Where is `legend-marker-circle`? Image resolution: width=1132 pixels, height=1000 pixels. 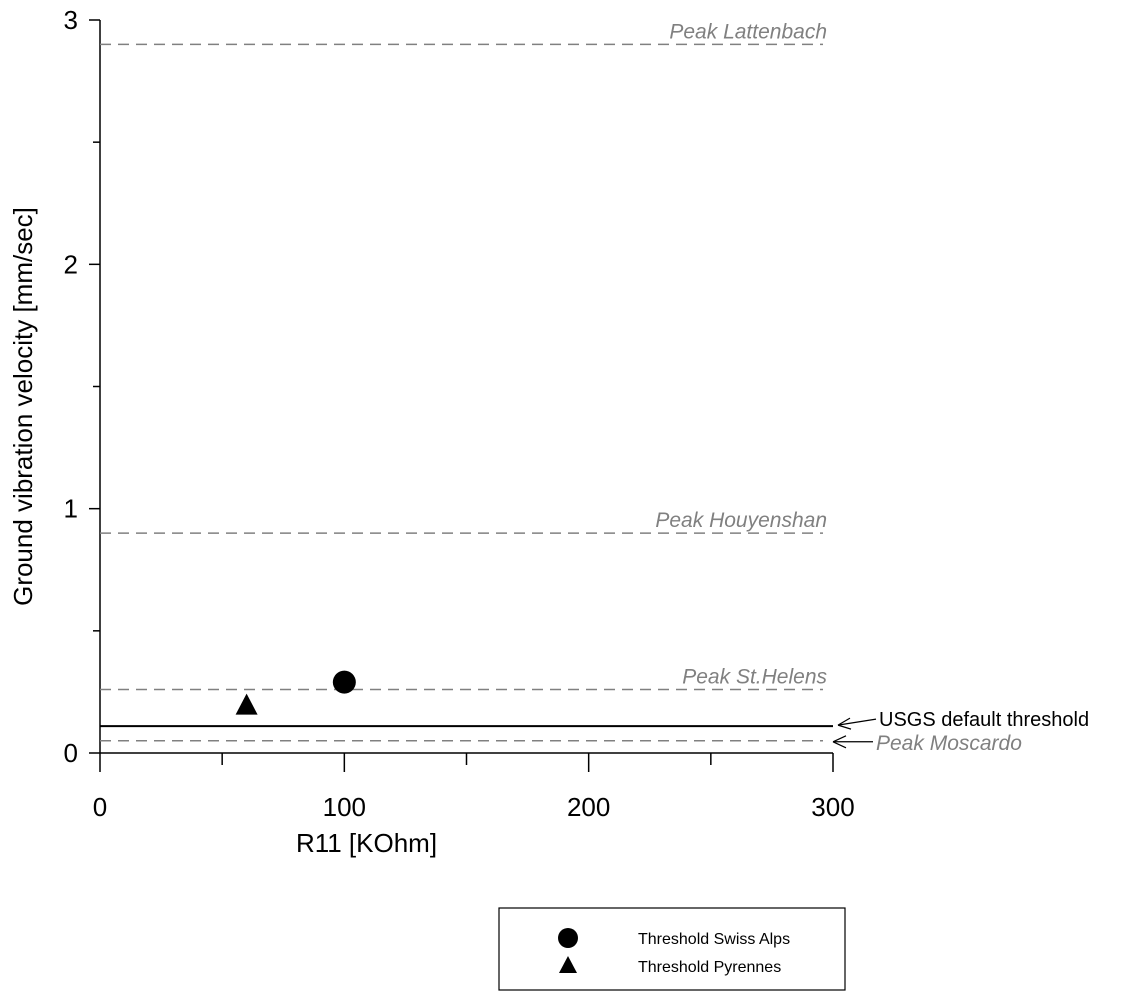 legend-marker-circle is located at coordinates (568, 938).